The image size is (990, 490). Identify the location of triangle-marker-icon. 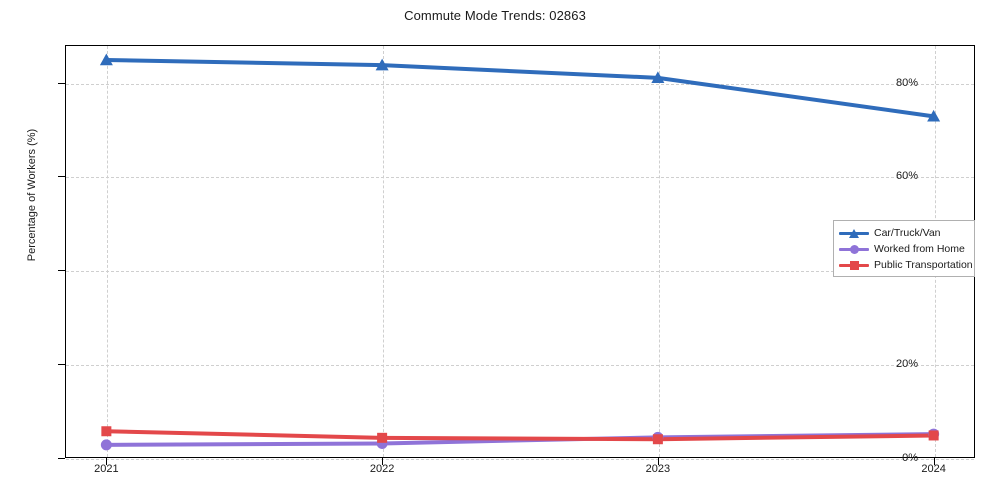
(854, 233).